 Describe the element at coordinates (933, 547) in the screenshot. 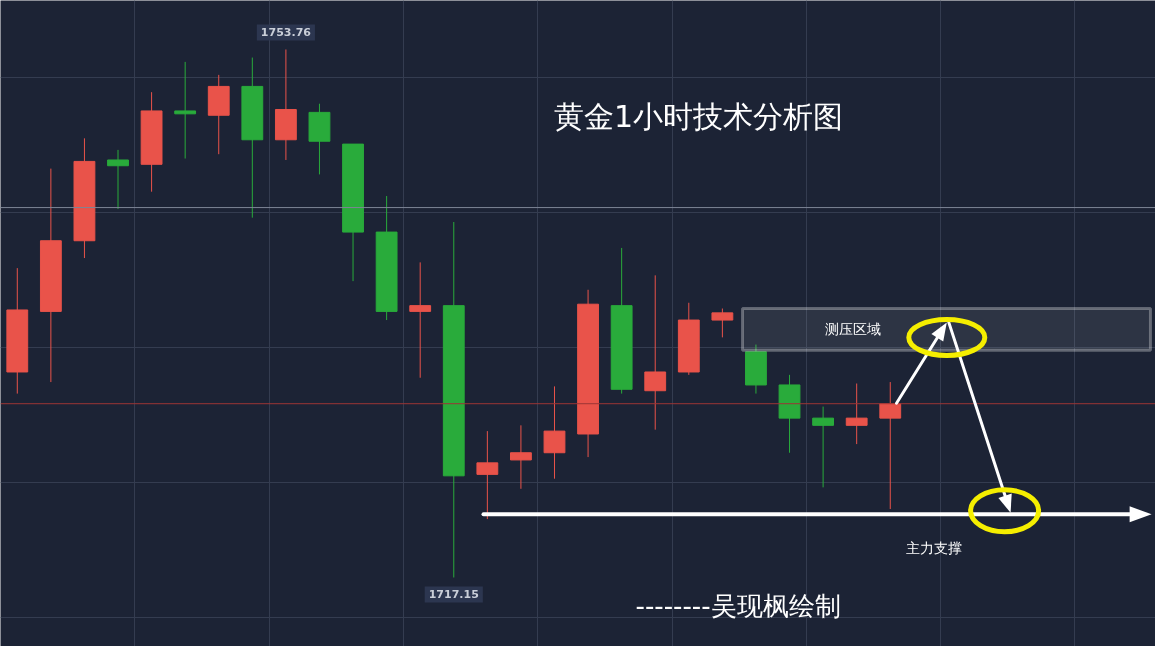

I see `ref-line-label: 主力支撑` at that location.